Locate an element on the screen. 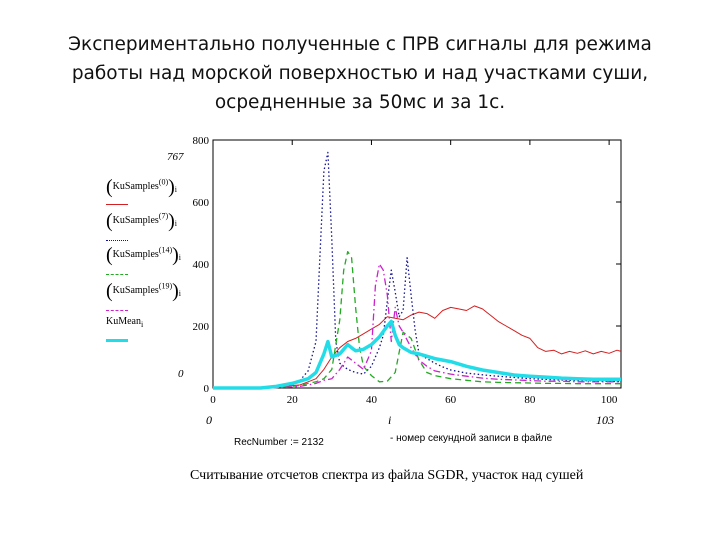 The width and height of the screenshot is (720, 540). x-tick-label: 20 is located at coordinates (293, 400).